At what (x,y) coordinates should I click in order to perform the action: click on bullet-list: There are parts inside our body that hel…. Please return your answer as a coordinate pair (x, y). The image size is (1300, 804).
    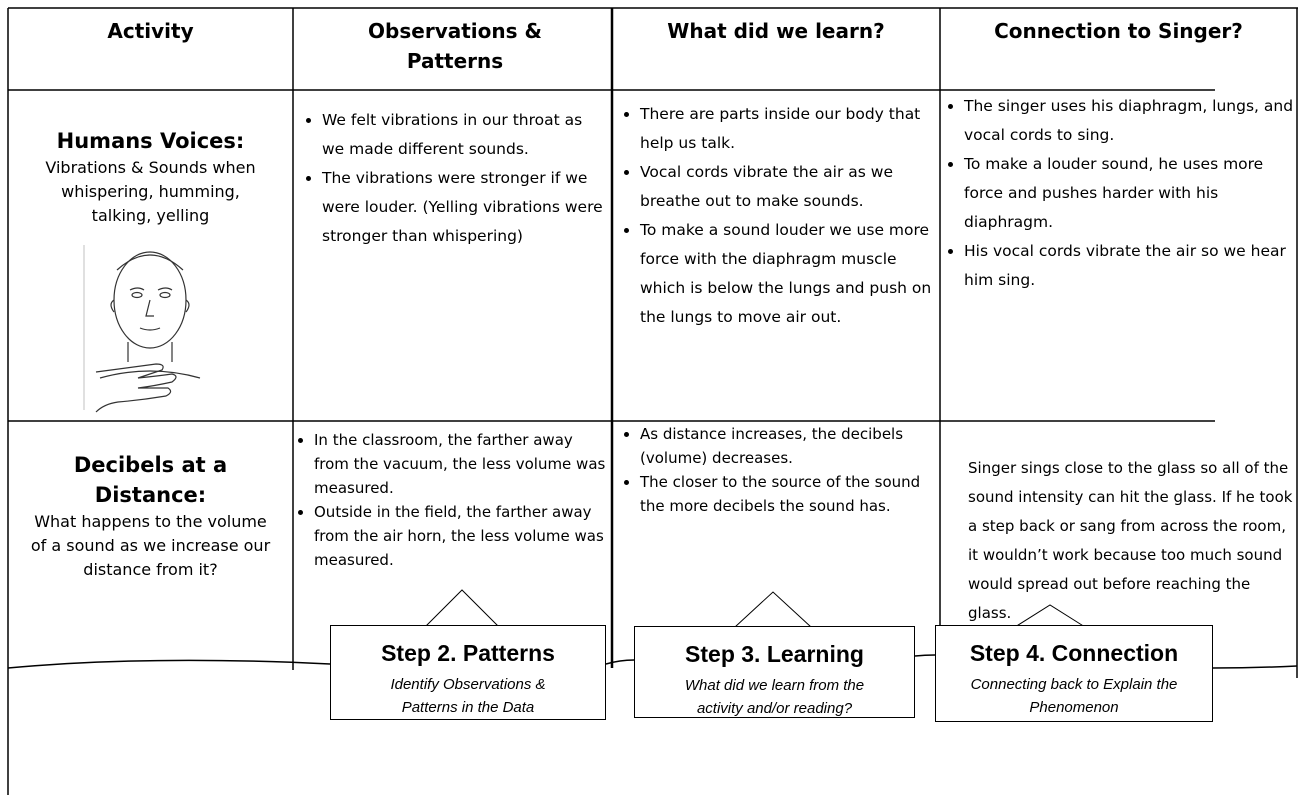
    Looking at the image, I should click on (779, 216).